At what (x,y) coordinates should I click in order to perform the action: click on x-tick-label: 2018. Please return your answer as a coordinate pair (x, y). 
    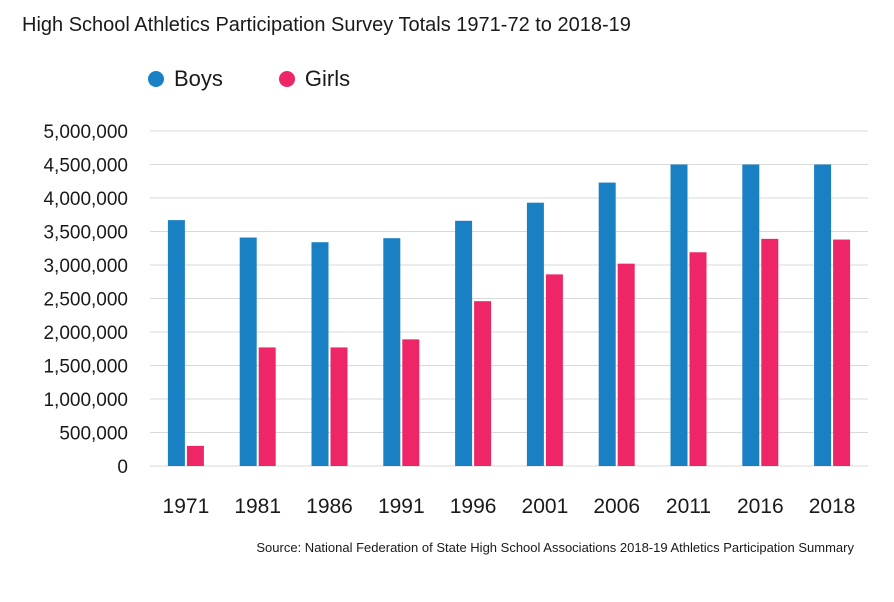
    Looking at the image, I should click on (832, 506).